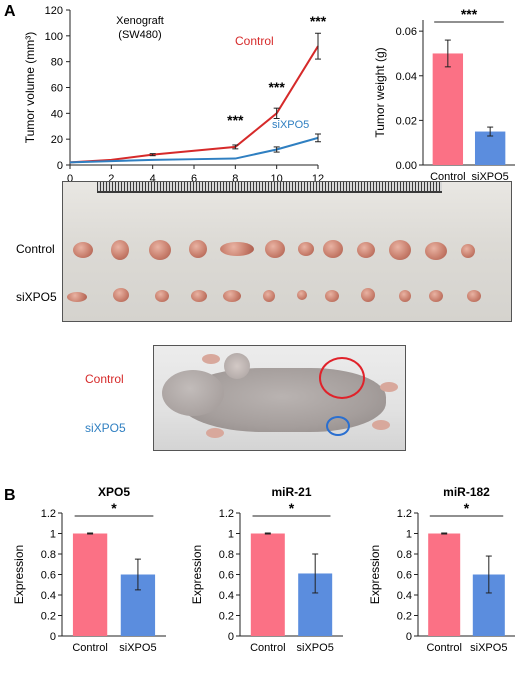 Image resolution: width=520 pixels, height=674 pixels. I want to click on chart-annotation-line1: Xenograft, so click(140, 21).